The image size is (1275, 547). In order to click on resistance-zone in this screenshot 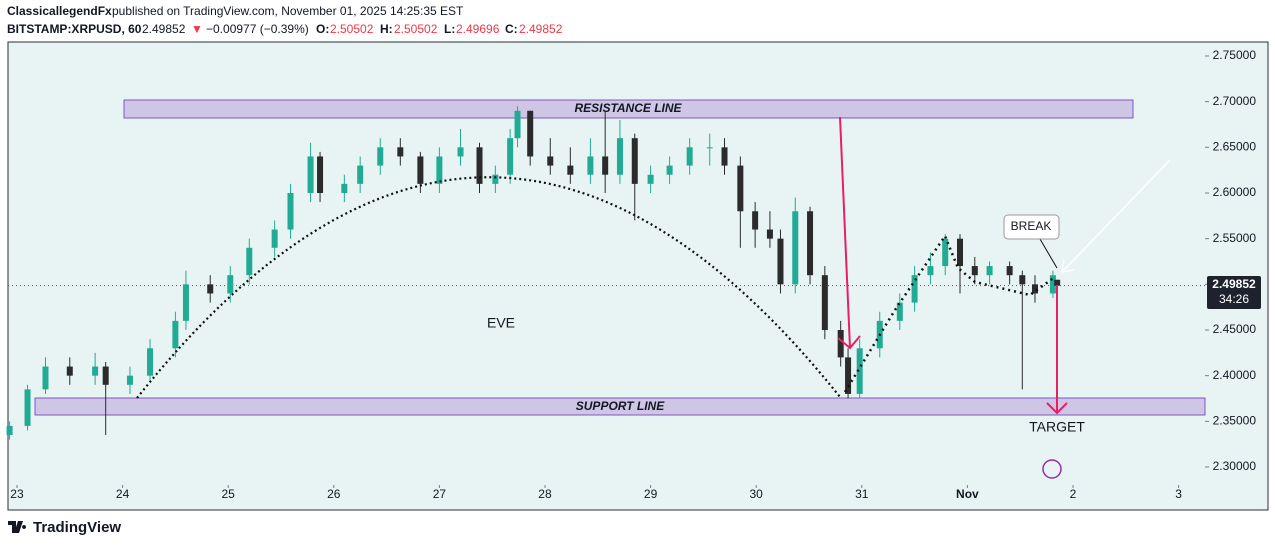, I will do `click(628, 109)`.